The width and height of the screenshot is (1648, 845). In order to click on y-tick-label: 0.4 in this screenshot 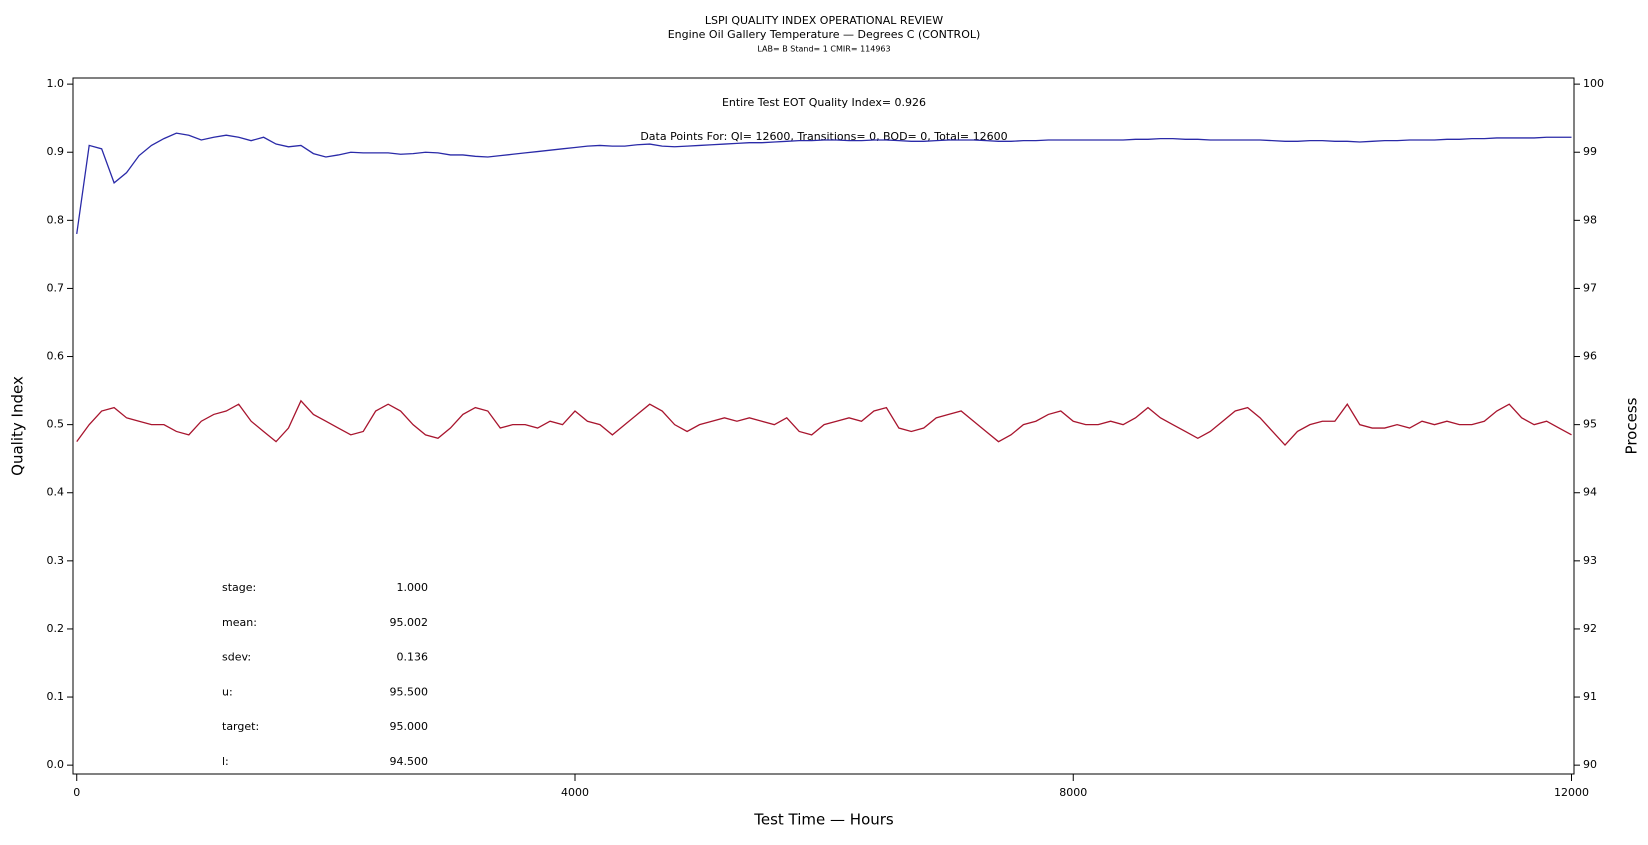, I will do `click(56, 492)`.